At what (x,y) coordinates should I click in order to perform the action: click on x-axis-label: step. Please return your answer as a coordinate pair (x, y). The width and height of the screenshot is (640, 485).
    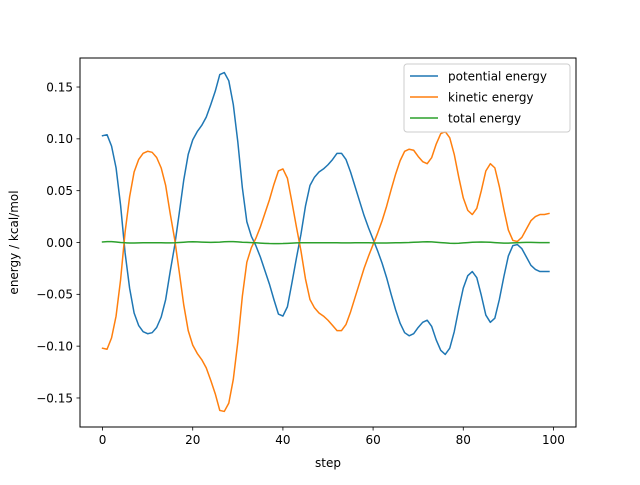
    Looking at the image, I should click on (328, 463).